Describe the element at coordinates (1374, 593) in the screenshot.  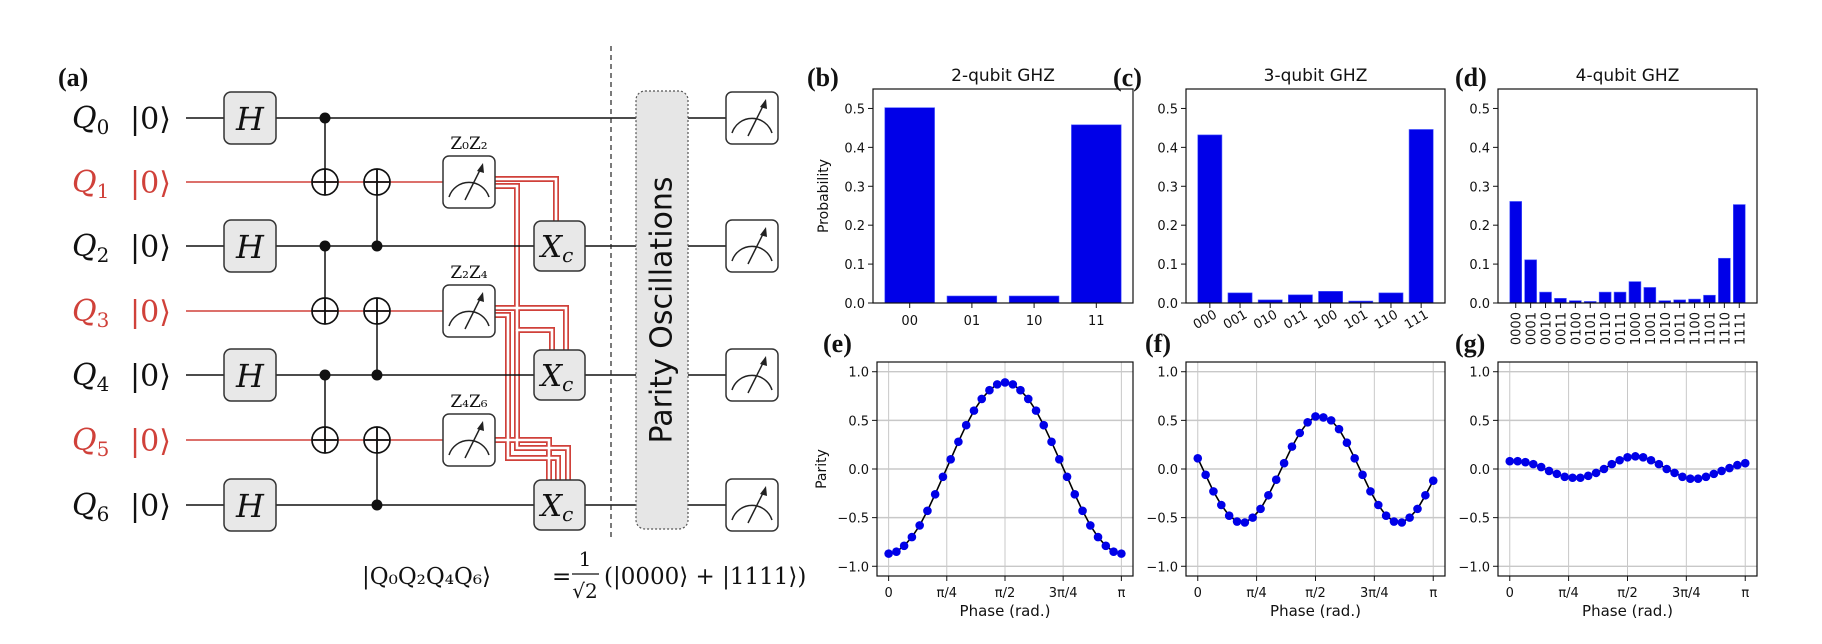
I see `x-tick-label: 3π/4` at that location.